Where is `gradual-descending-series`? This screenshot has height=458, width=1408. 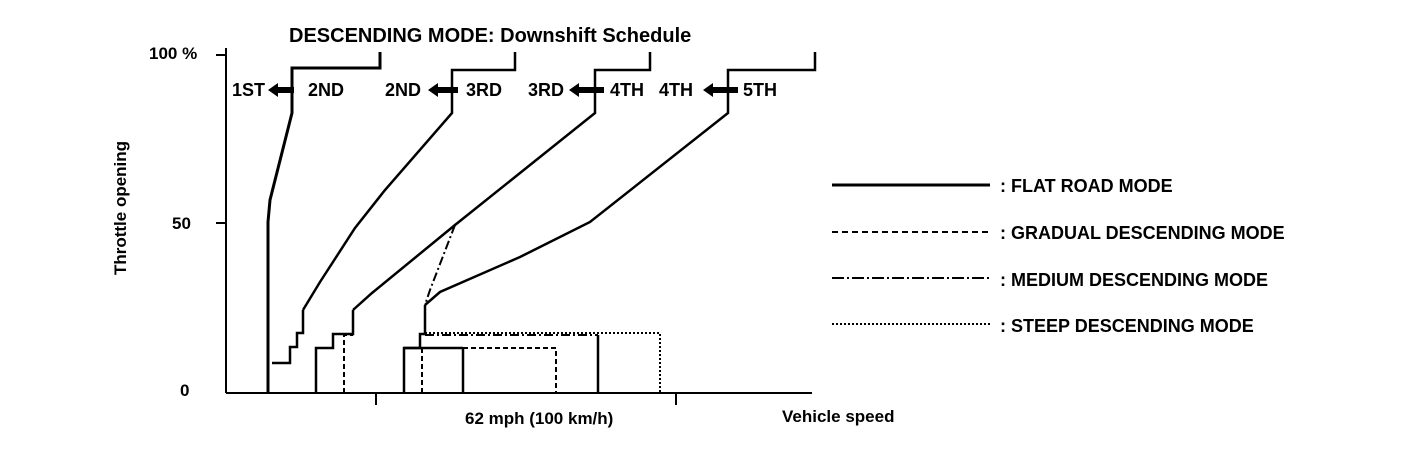 gradual-descending-series is located at coordinates (450, 363).